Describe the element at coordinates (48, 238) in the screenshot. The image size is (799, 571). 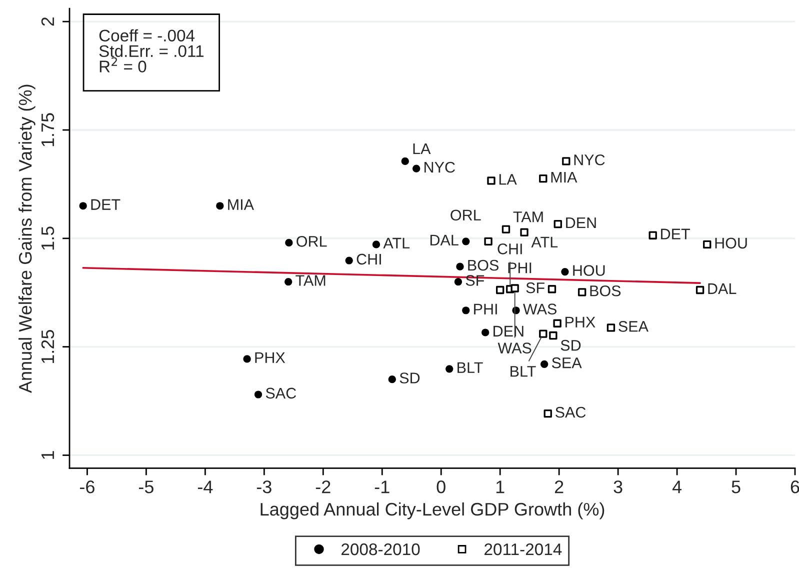
I see `y-tick-label: 1.5` at that location.